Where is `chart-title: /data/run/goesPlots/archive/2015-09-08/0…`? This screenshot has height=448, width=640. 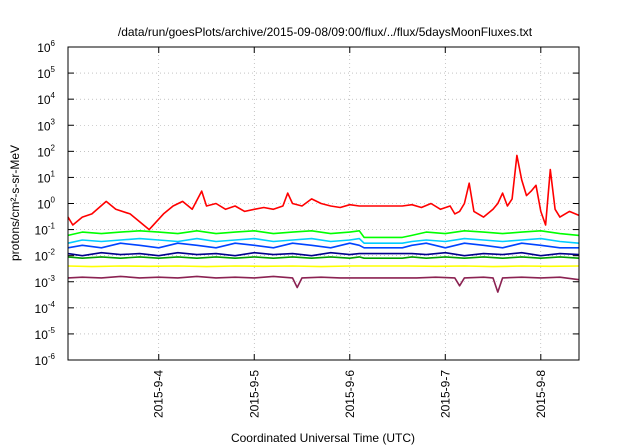 chart-title: /data/run/goesPlots/archive/2015-09-08/0… is located at coordinates (325, 32).